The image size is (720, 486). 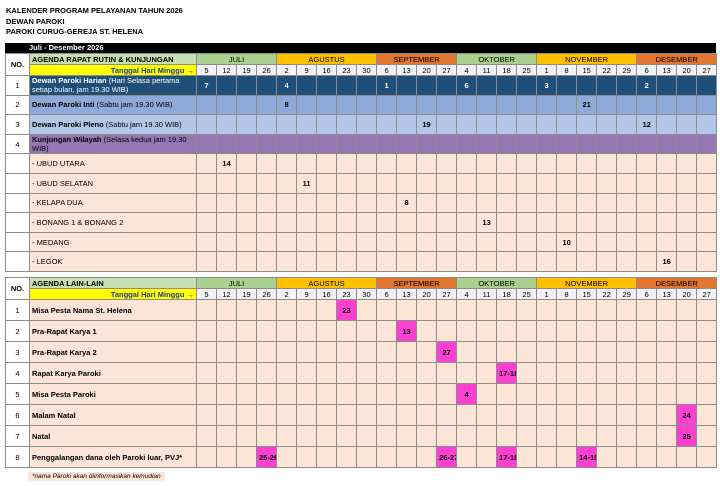 I want to click on event-date: 4, so click(x=287, y=85).